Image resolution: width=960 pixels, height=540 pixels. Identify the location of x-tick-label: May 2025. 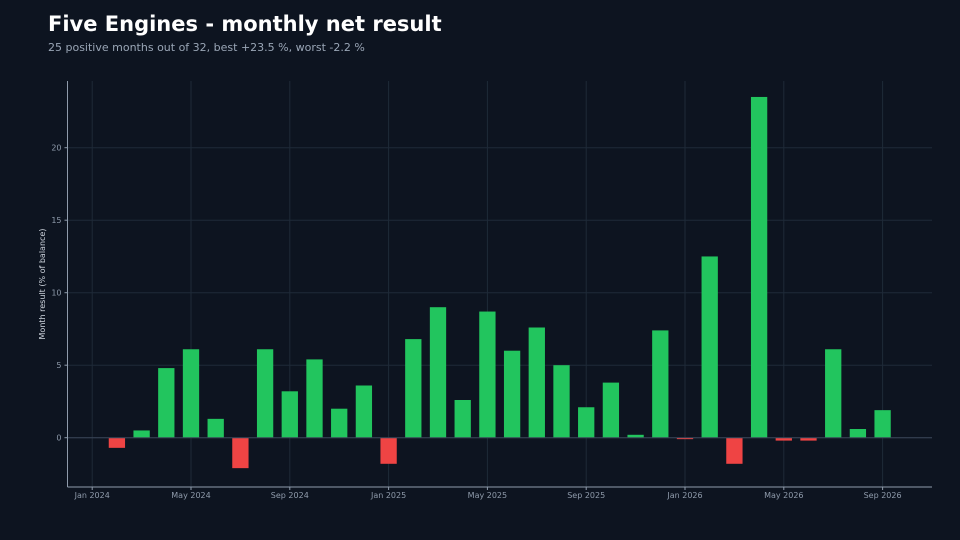
(487, 495).